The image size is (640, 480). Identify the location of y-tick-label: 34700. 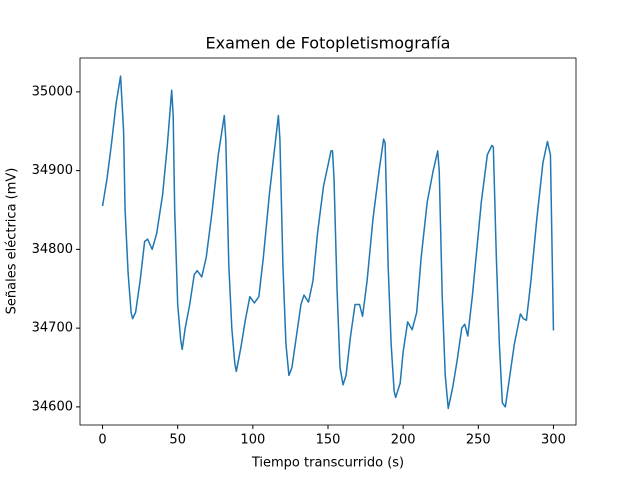
(52, 328).